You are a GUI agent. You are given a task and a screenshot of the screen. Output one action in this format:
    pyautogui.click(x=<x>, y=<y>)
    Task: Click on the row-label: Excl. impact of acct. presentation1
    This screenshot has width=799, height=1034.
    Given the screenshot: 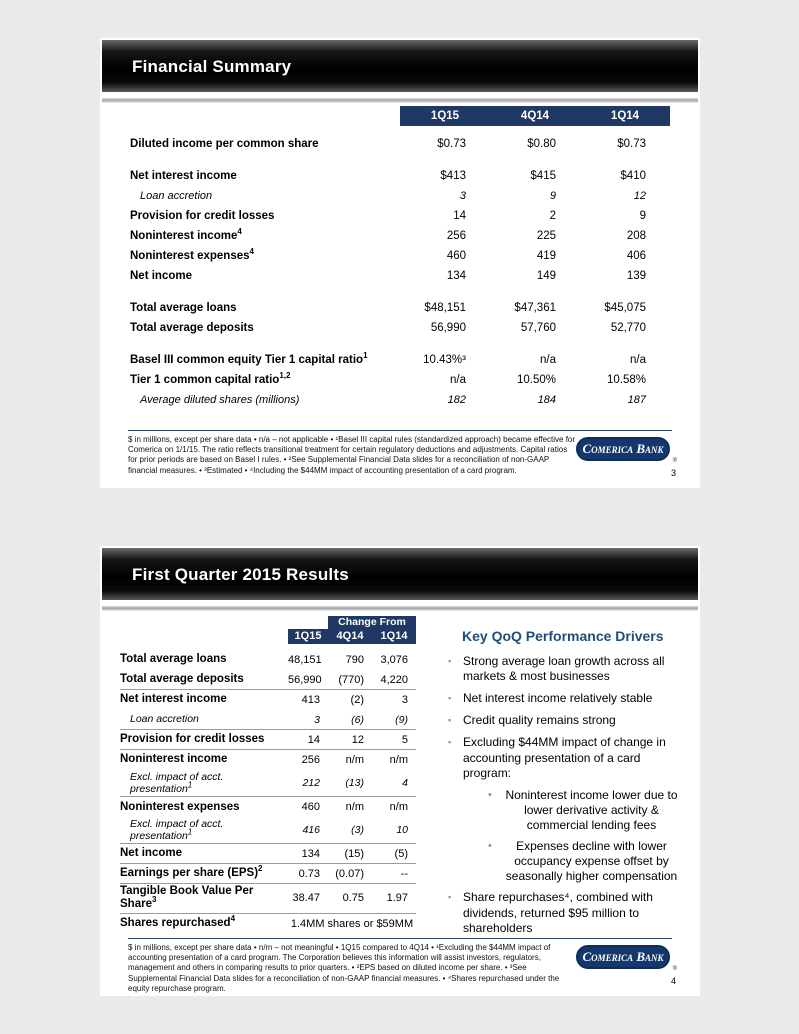 What is the action you would take?
    pyautogui.click(x=177, y=783)
    